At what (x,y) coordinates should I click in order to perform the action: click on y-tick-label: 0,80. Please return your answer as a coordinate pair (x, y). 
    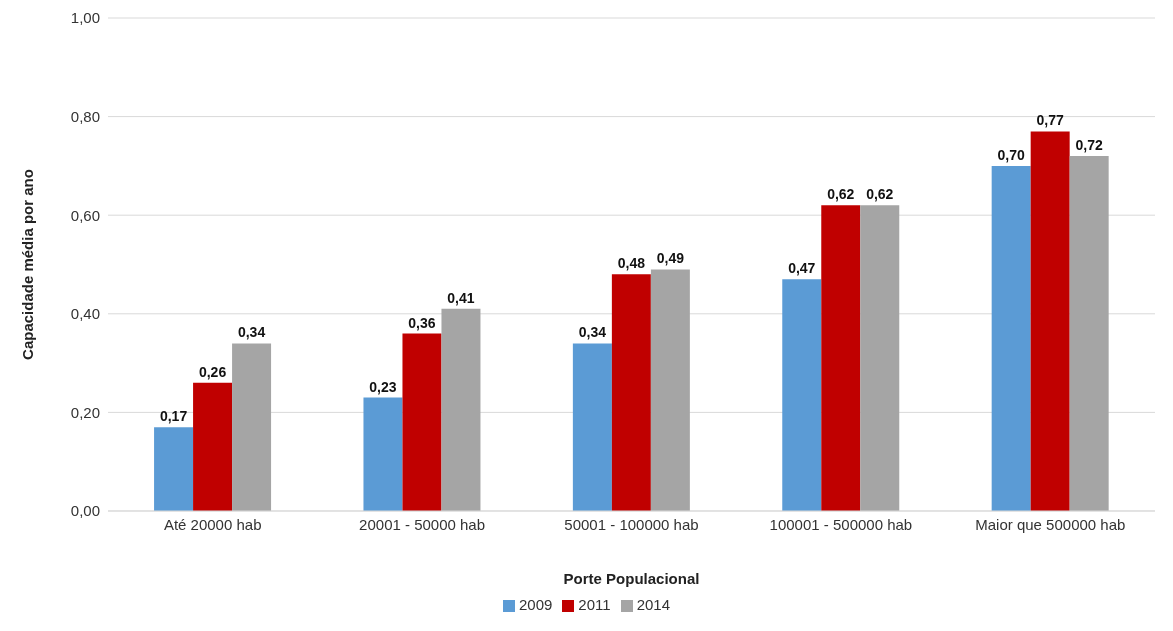
    Looking at the image, I should click on (85, 116).